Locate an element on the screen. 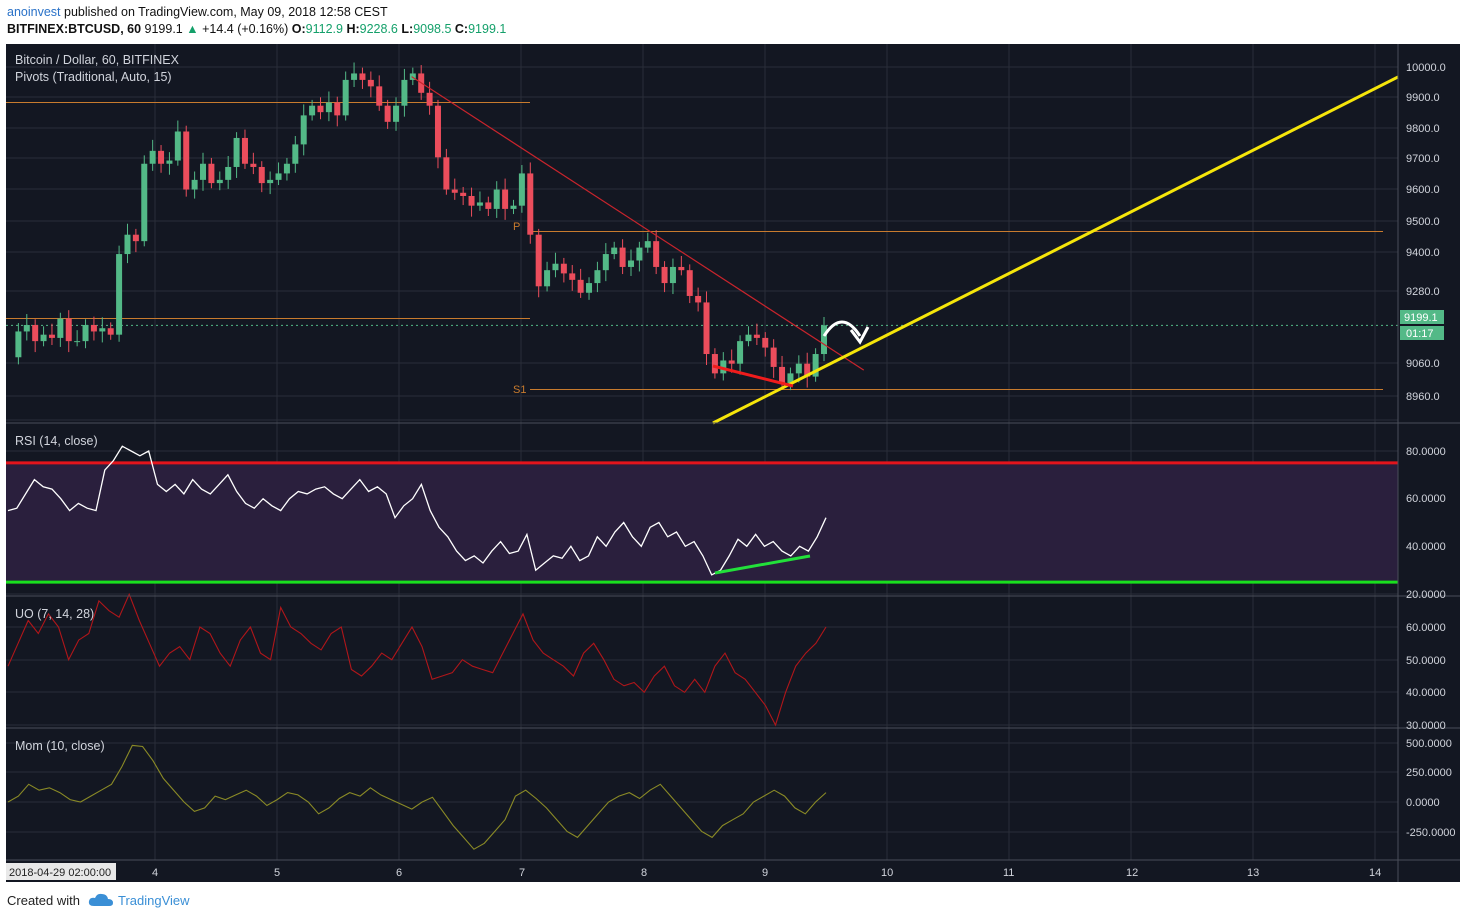  x-tick: 9 is located at coordinates (765, 873).